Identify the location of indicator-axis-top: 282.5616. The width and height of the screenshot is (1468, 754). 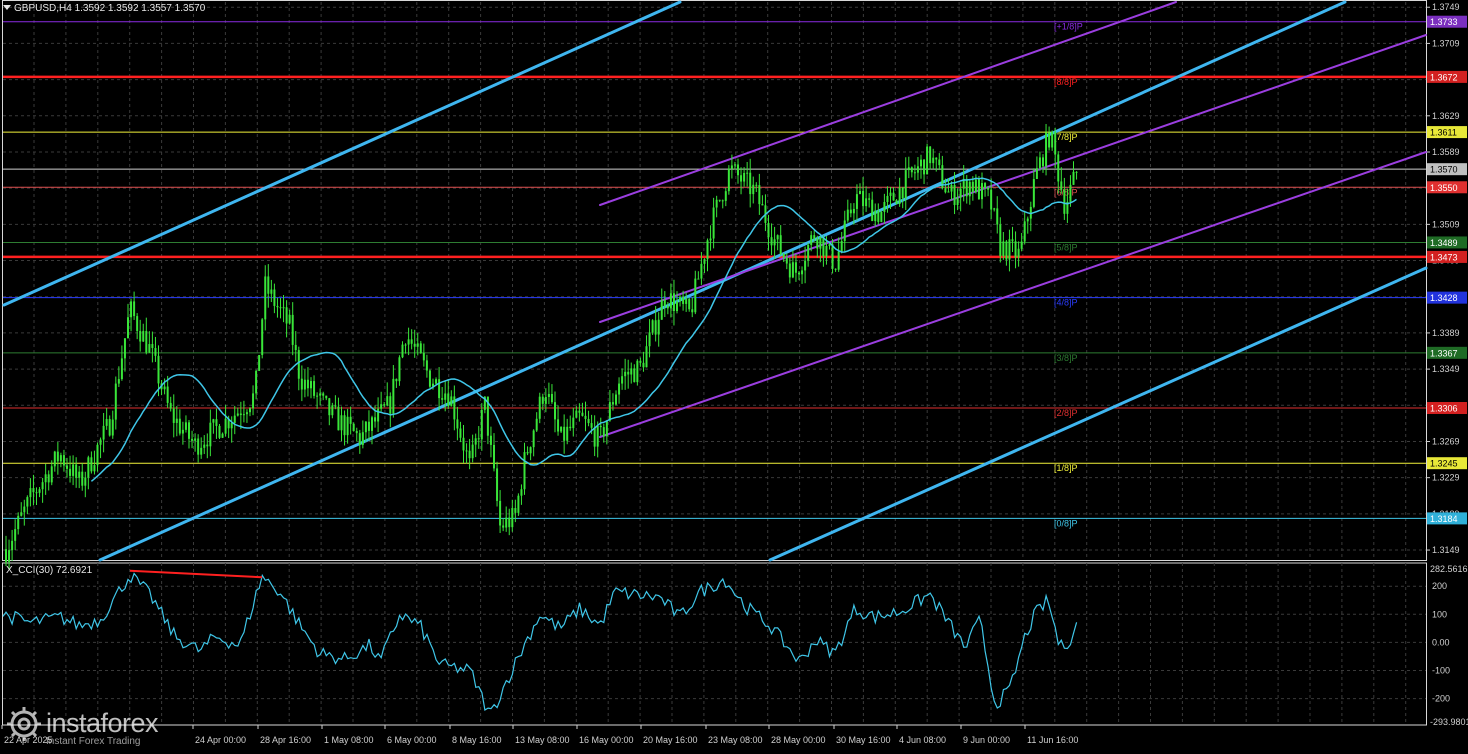
(1449, 569).